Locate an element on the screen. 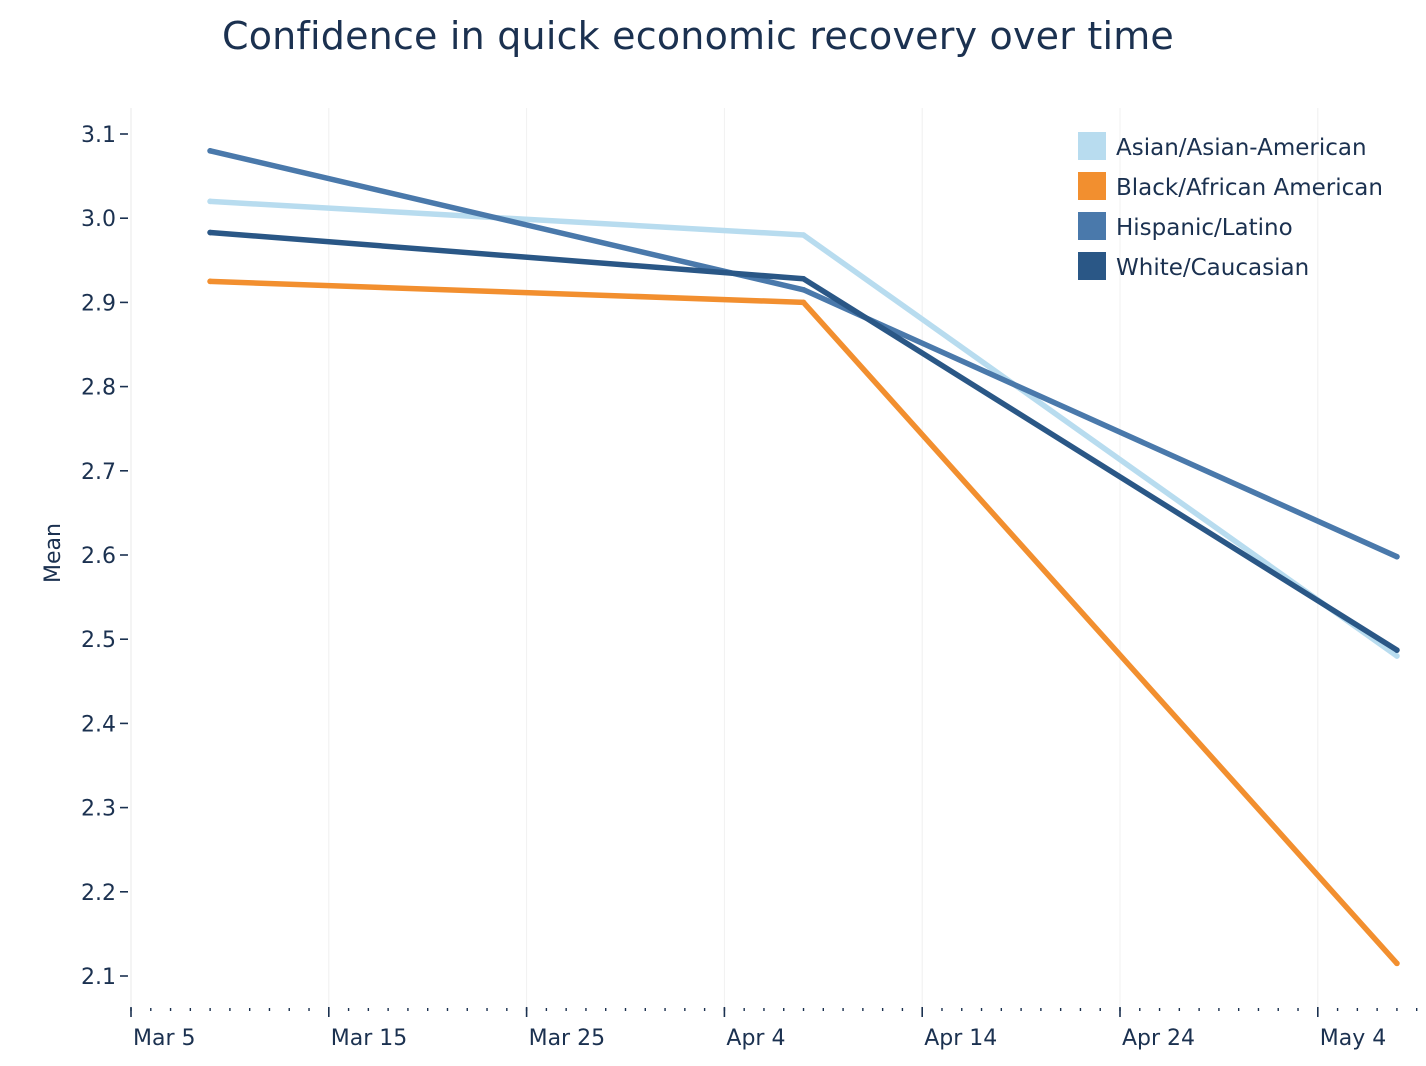 The height and width of the screenshot is (1066, 1426). y-tick-label: 2.1 is located at coordinates (98, 977).